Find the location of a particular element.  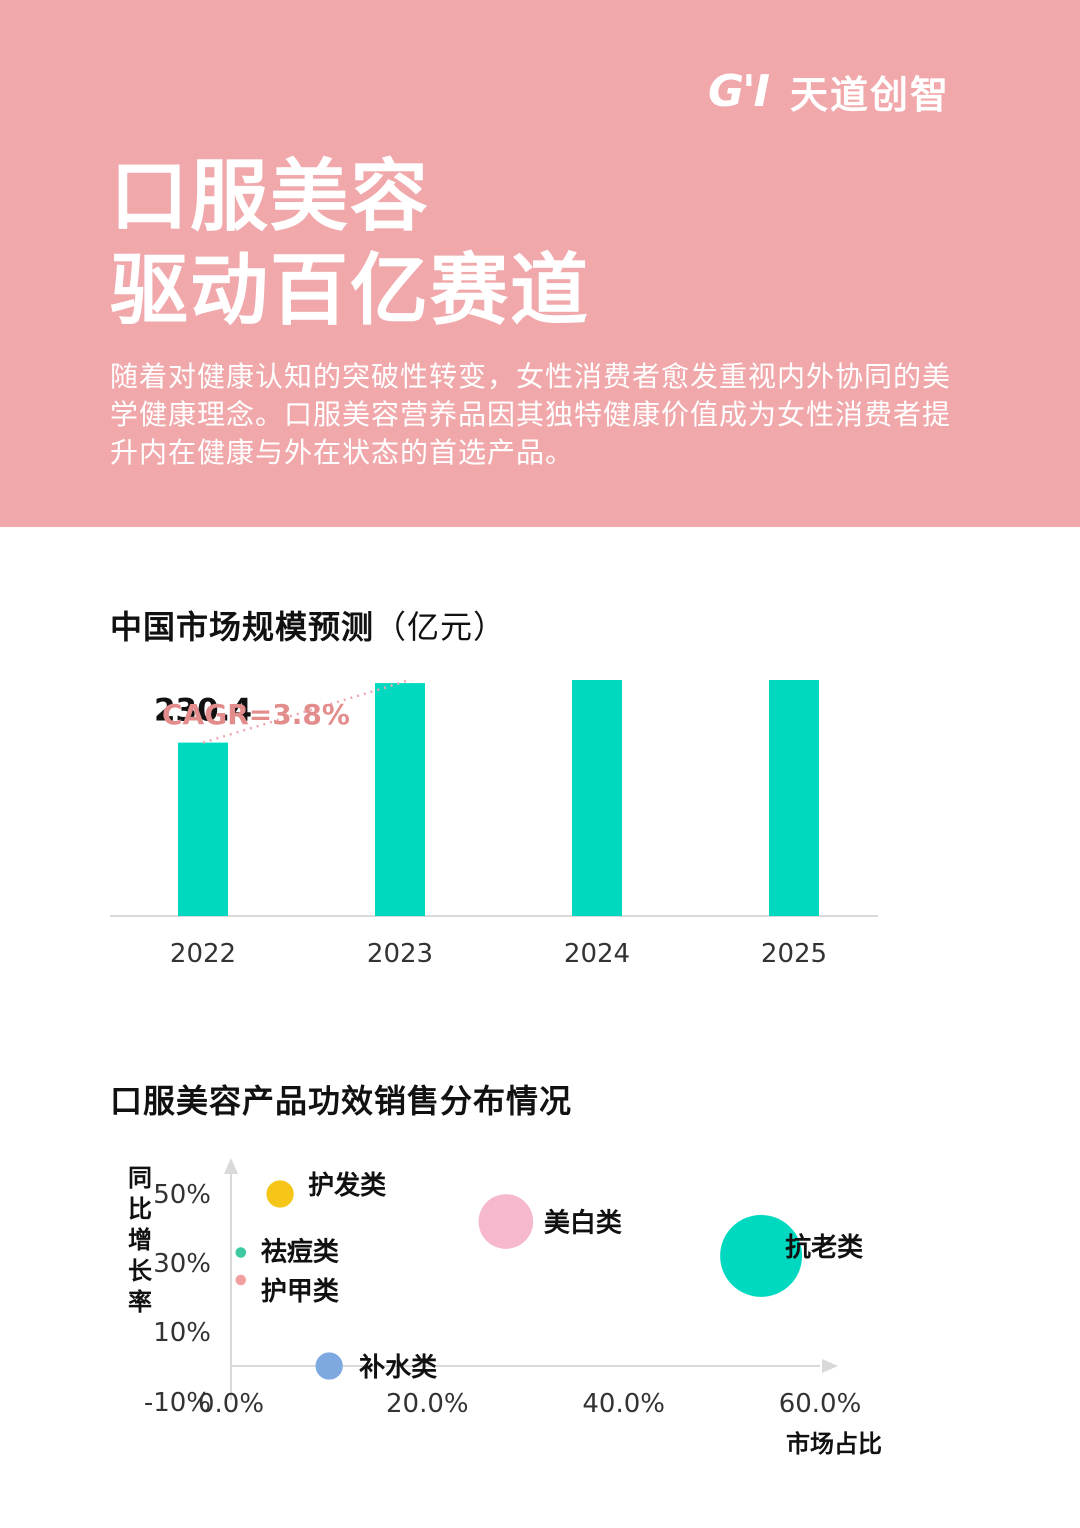

bubble-护甲类 is located at coordinates (241, 1280).